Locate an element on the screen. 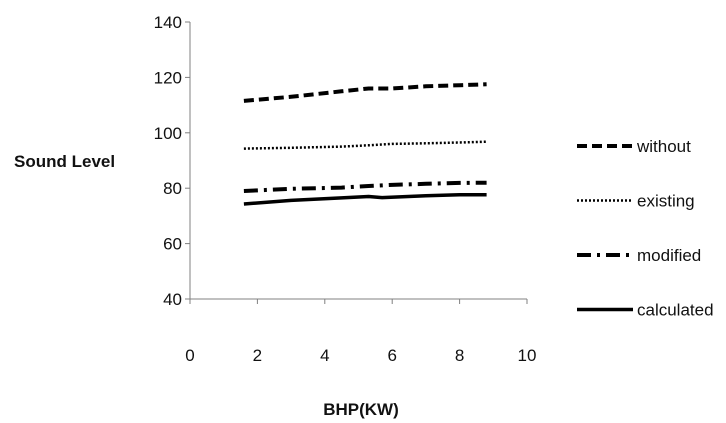 Image resolution: width=726 pixels, height=423 pixels. series-lines is located at coordinates (365, 144).